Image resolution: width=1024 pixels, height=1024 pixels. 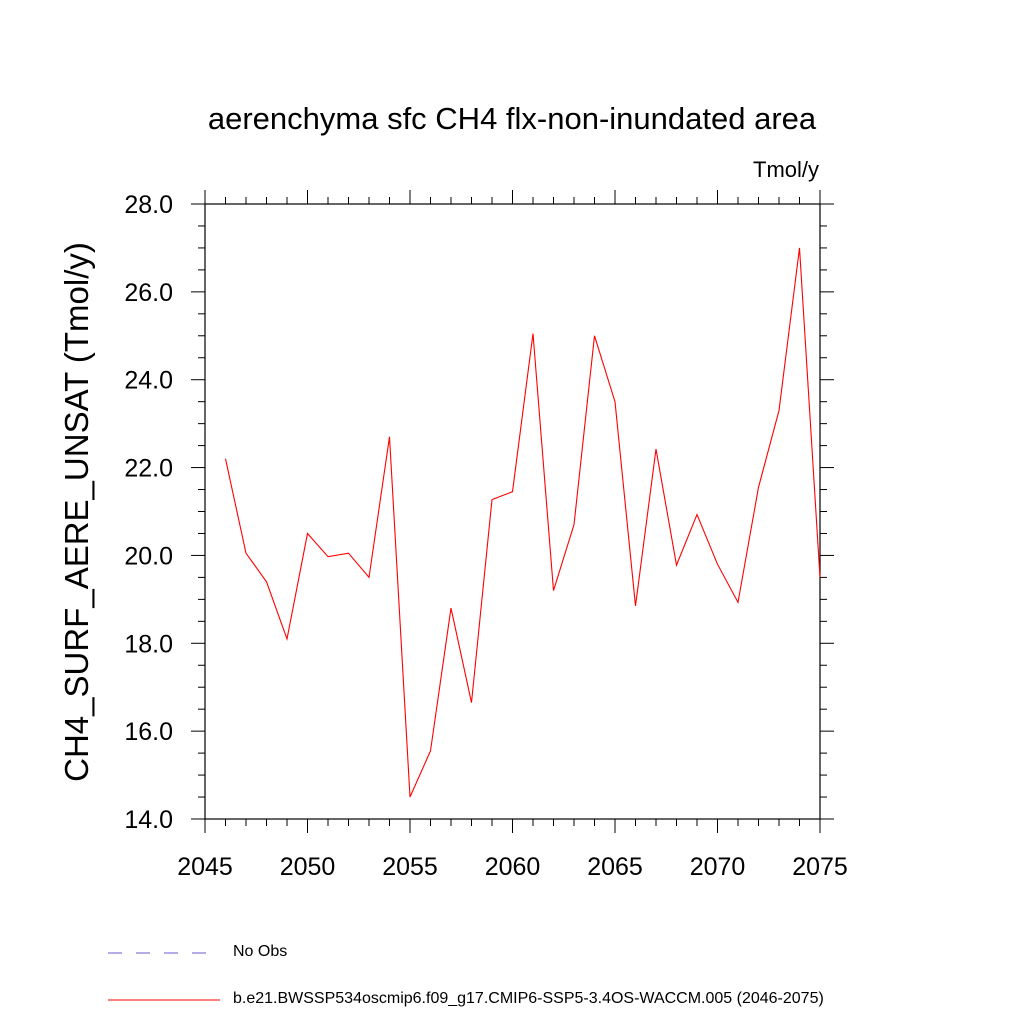 What do you see at coordinates (308, 867) in the screenshot?
I see `x-tick-label: 2050` at bounding box center [308, 867].